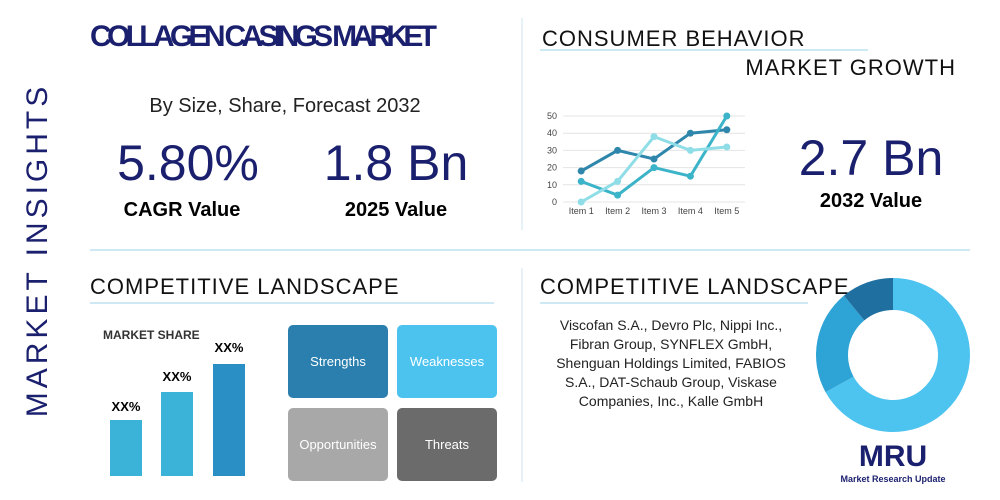  What do you see at coordinates (284, 106) in the screenshot?
I see `subtitle: By Size, Share, Forecast 2032` at bounding box center [284, 106].